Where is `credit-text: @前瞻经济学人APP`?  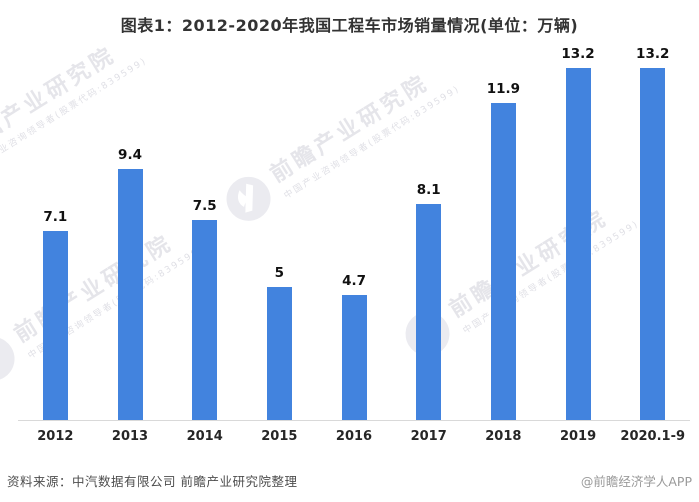 credit-text: @前瞻经济学人APP is located at coordinates (636, 481).